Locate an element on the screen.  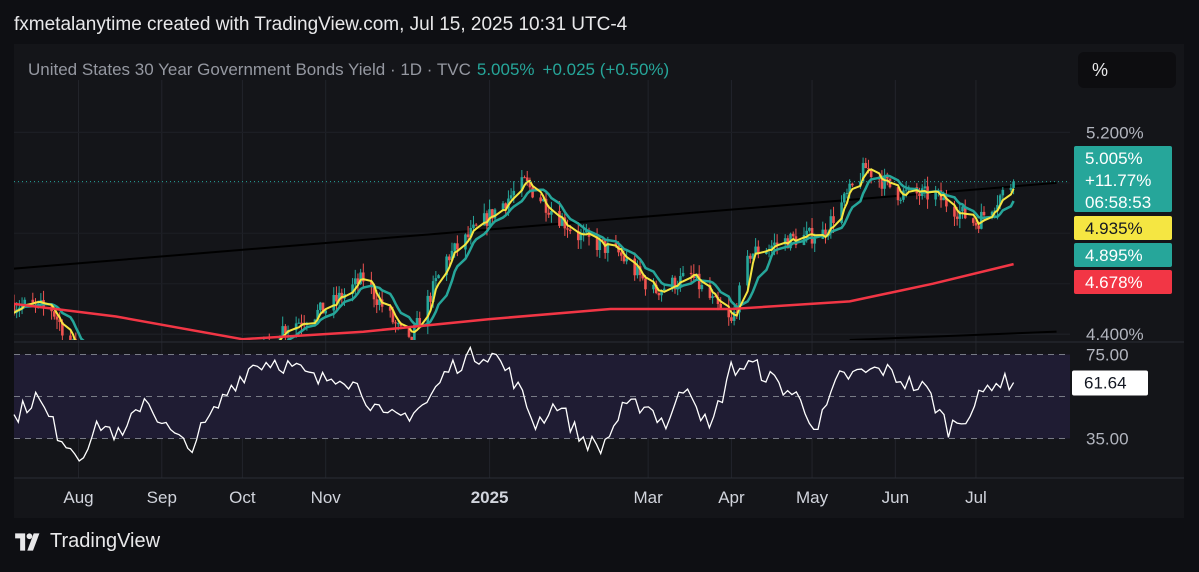
last-price-tag-text: 06:58:53 is located at coordinates (1118, 202).